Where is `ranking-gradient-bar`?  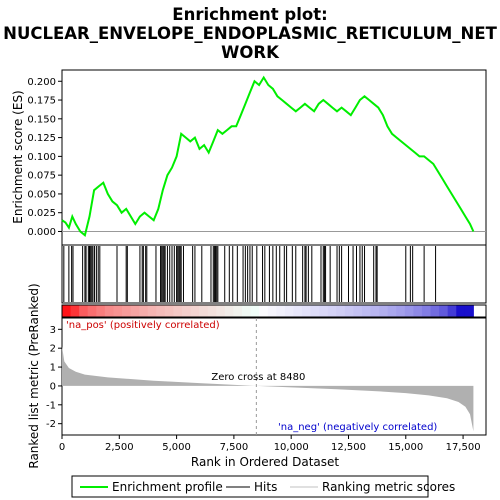
ranking-gradient-bar is located at coordinates (274, 311).